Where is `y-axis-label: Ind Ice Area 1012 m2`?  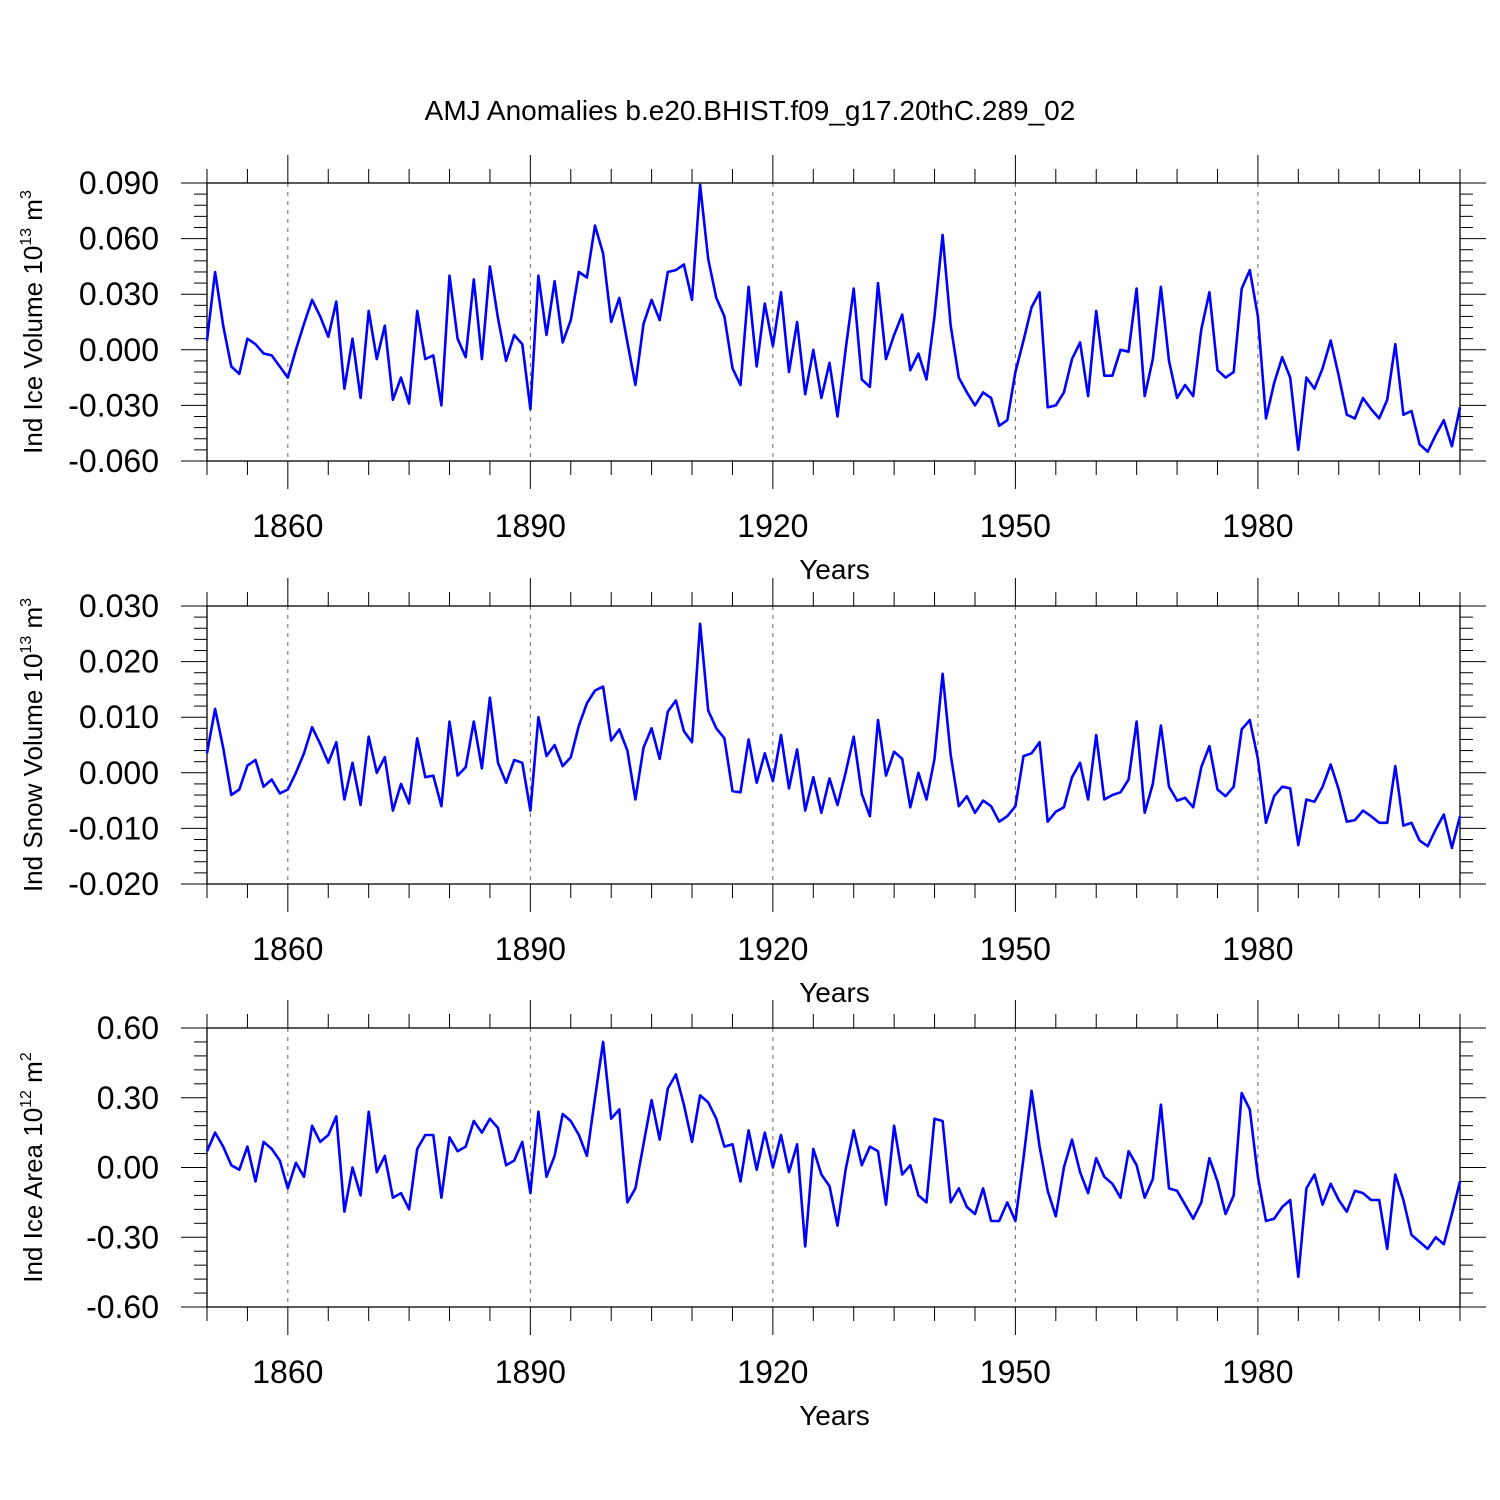
y-axis-label: Ind Ice Area 1012 m2 is located at coordinates (33, 1167).